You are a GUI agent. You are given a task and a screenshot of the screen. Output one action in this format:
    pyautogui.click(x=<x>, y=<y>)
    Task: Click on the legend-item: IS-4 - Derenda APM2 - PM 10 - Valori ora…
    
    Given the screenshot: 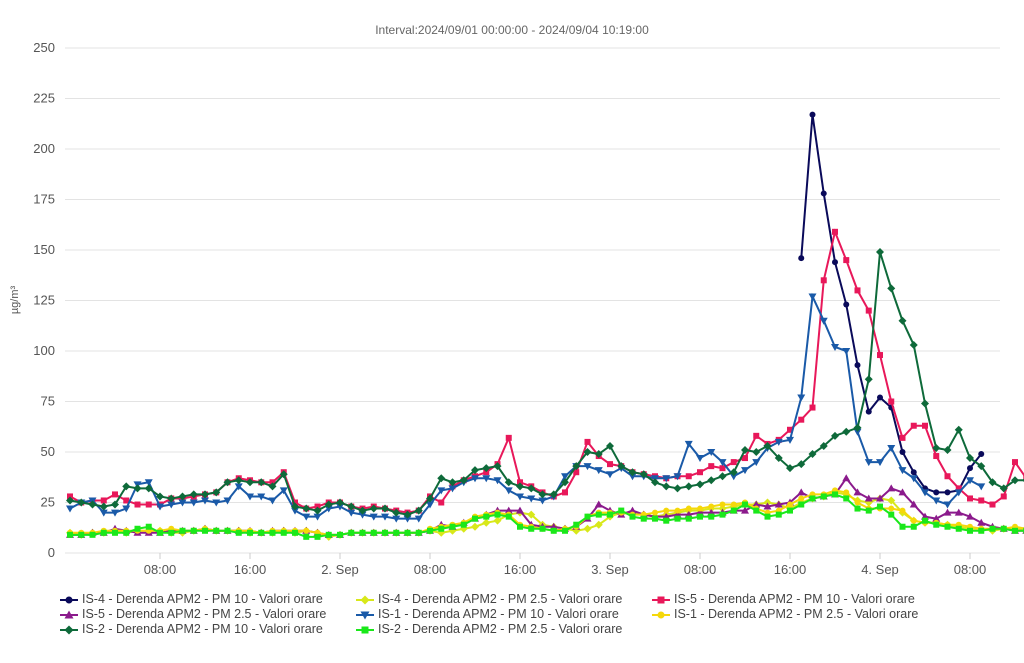 What is the action you would take?
    pyautogui.click(x=208, y=599)
    